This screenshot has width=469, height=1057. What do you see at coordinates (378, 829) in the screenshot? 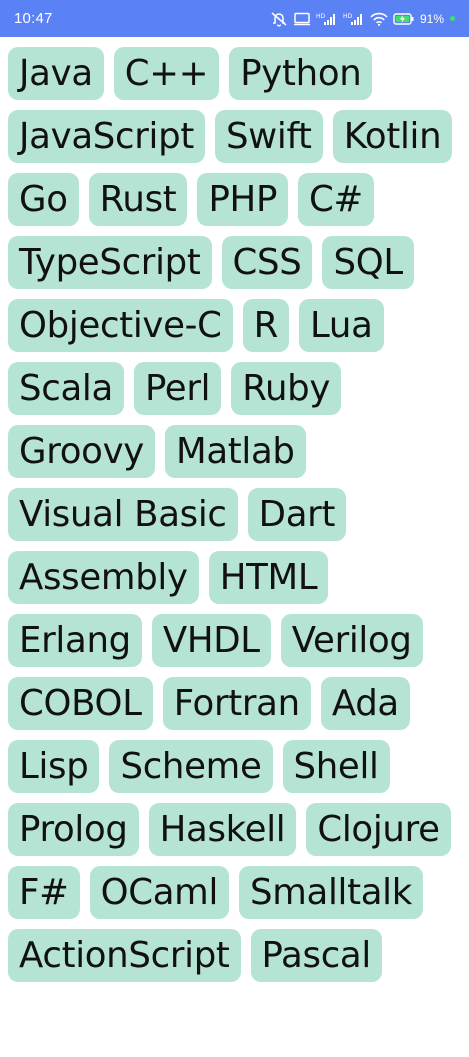
I see `language-chip: Clojure` at bounding box center [378, 829].